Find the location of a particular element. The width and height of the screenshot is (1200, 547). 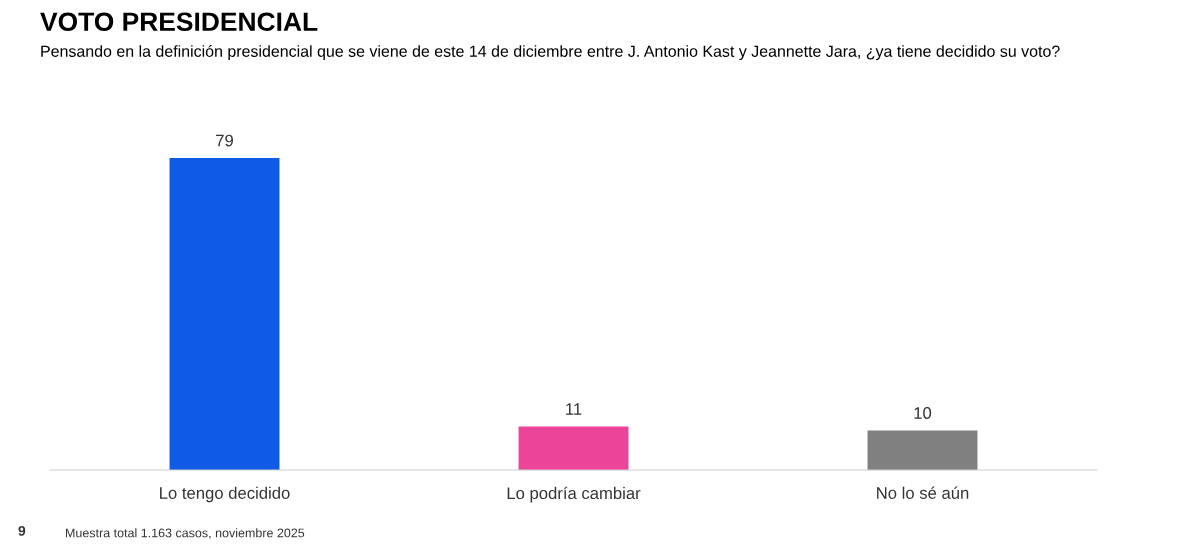

x-tick-label: No lo sé aún is located at coordinates (923, 492).